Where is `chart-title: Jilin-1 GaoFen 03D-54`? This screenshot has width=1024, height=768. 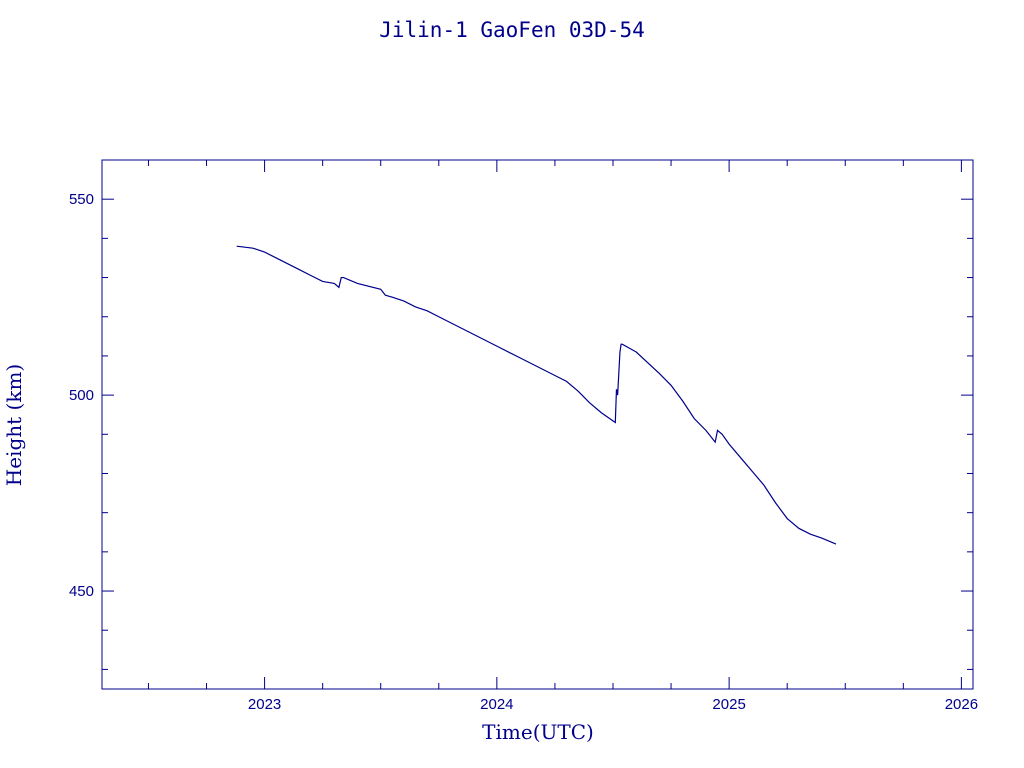 chart-title: Jilin-1 GaoFen 03D-54 is located at coordinates (512, 30).